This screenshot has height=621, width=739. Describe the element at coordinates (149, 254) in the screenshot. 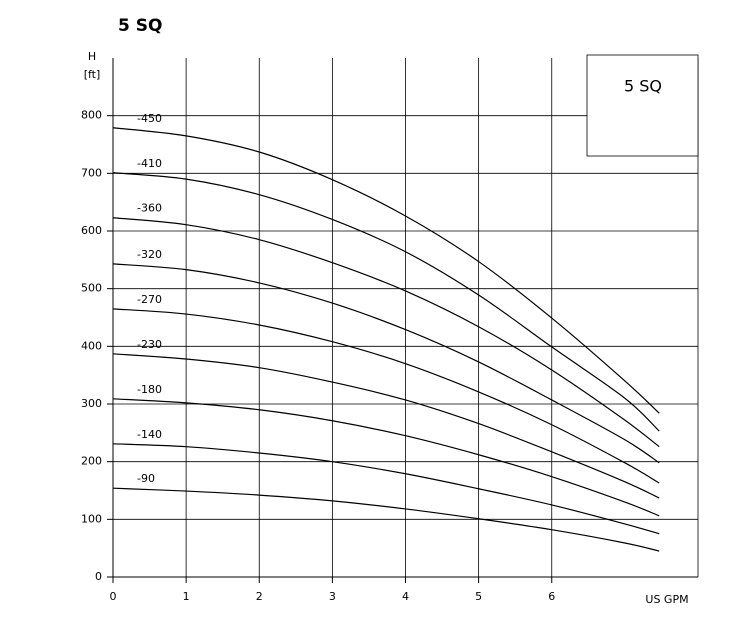

I see `curve-label: -320` at that location.